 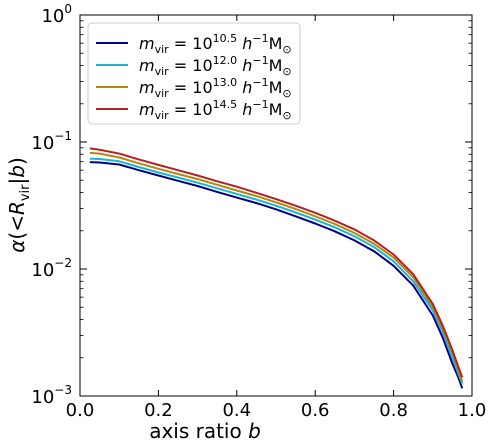 What do you see at coordinates (393, 410) in the screenshot?
I see `x-tick-label: 0.8` at bounding box center [393, 410].